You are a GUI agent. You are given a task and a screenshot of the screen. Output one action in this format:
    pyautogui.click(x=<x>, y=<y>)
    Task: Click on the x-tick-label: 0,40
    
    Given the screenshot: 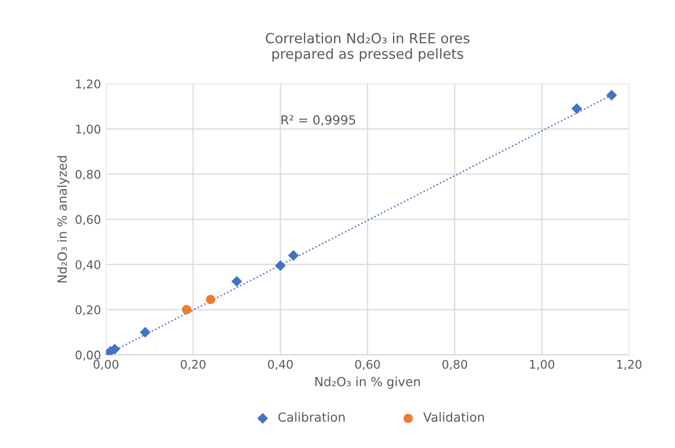 What is the action you would take?
    pyautogui.click(x=280, y=365)
    